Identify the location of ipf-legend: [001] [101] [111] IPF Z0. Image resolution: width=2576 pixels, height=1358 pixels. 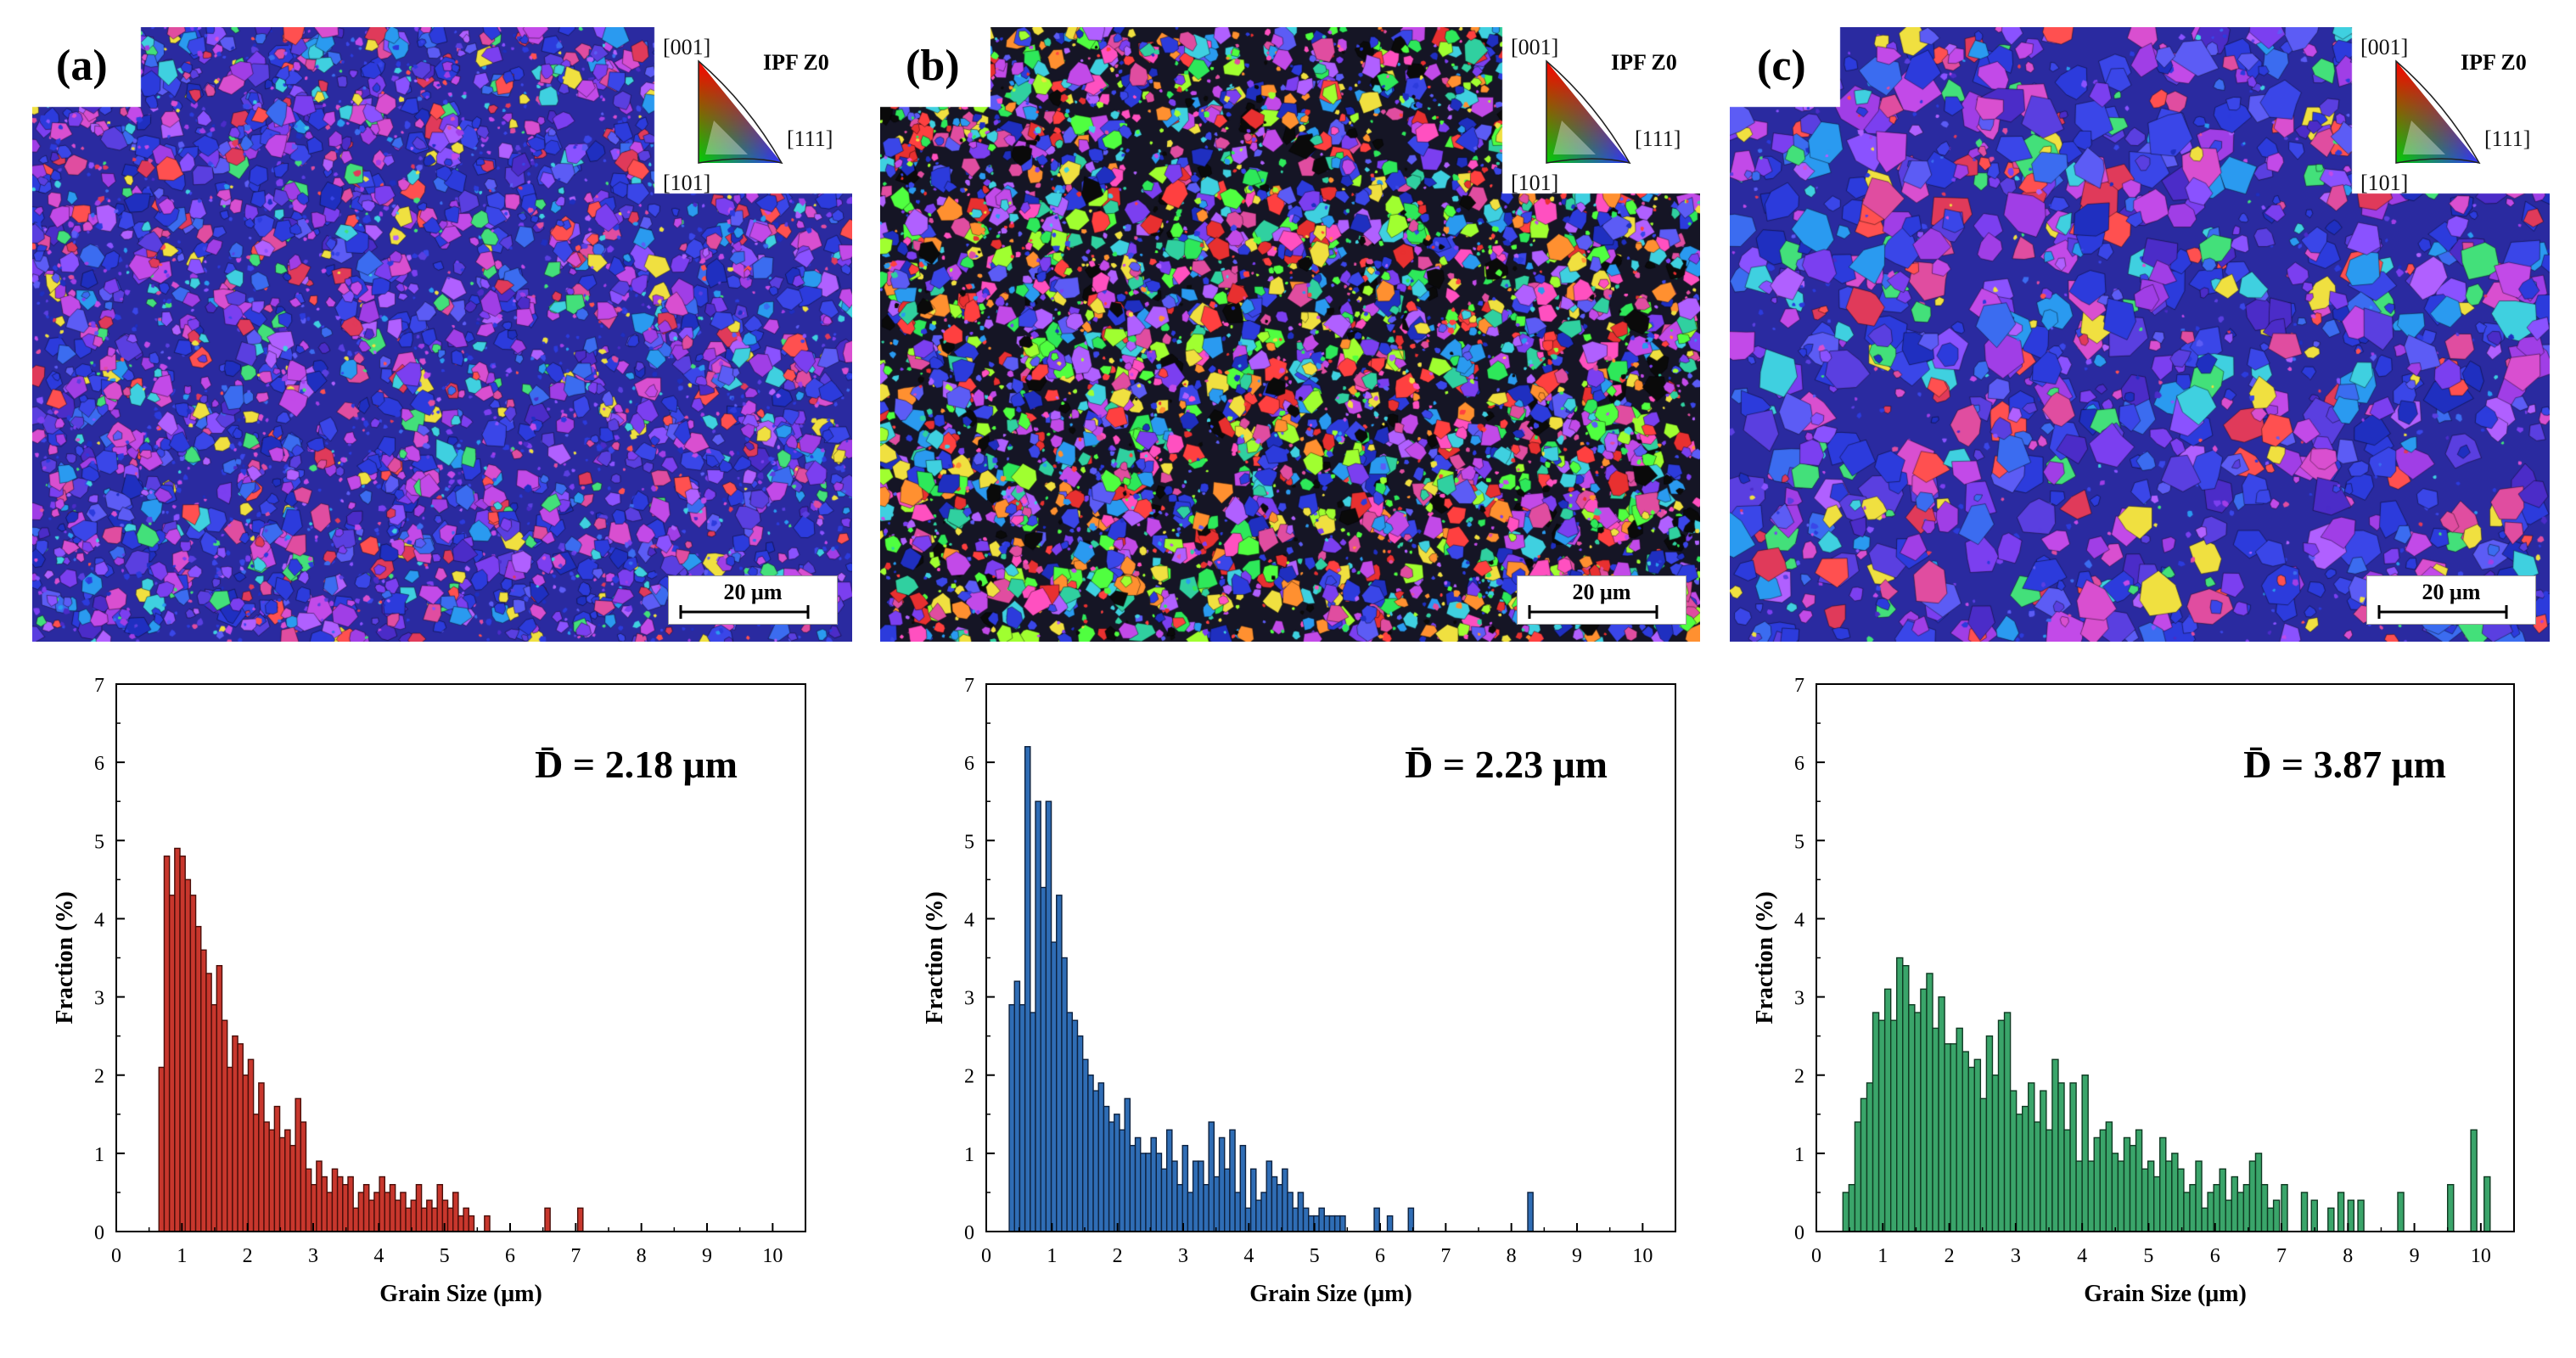
(753, 111).